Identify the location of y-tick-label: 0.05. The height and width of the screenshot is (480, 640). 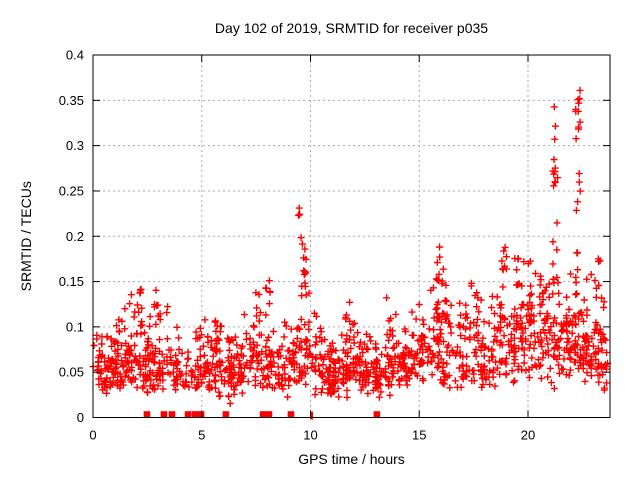
(71, 372).